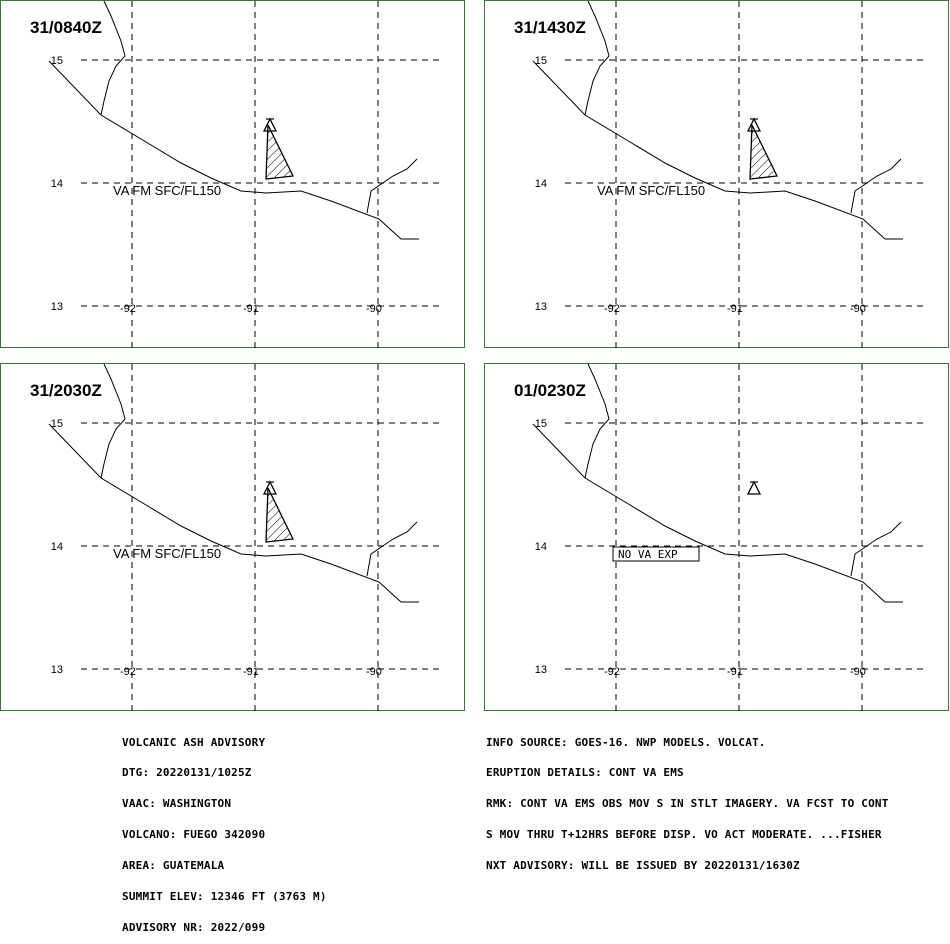 The image size is (950, 944). What do you see at coordinates (194, 742) in the screenshot?
I see `advisory-line: VOLCANIC ASH ADVISORY` at bounding box center [194, 742].